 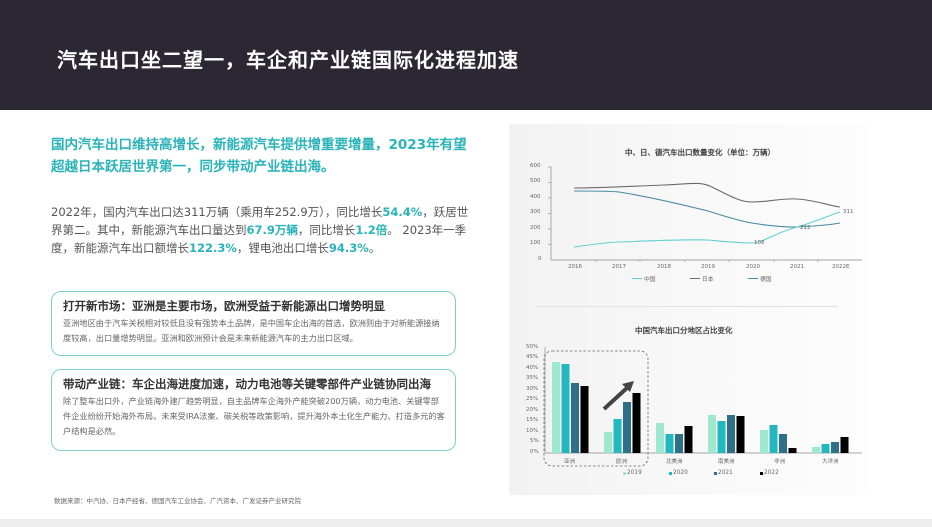 What do you see at coordinates (224, 306) in the screenshot?
I see `callout-title: 打开新市场：亚洲是主要市场，欧洲受益于新能源出口增势明显` at bounding box center [224, 306].